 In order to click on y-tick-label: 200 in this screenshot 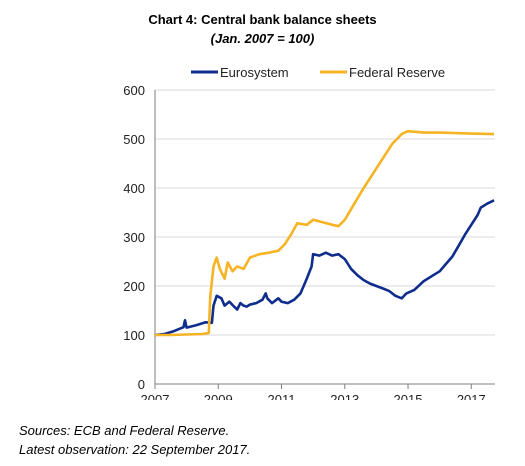, I will do `click(134, 286)`.